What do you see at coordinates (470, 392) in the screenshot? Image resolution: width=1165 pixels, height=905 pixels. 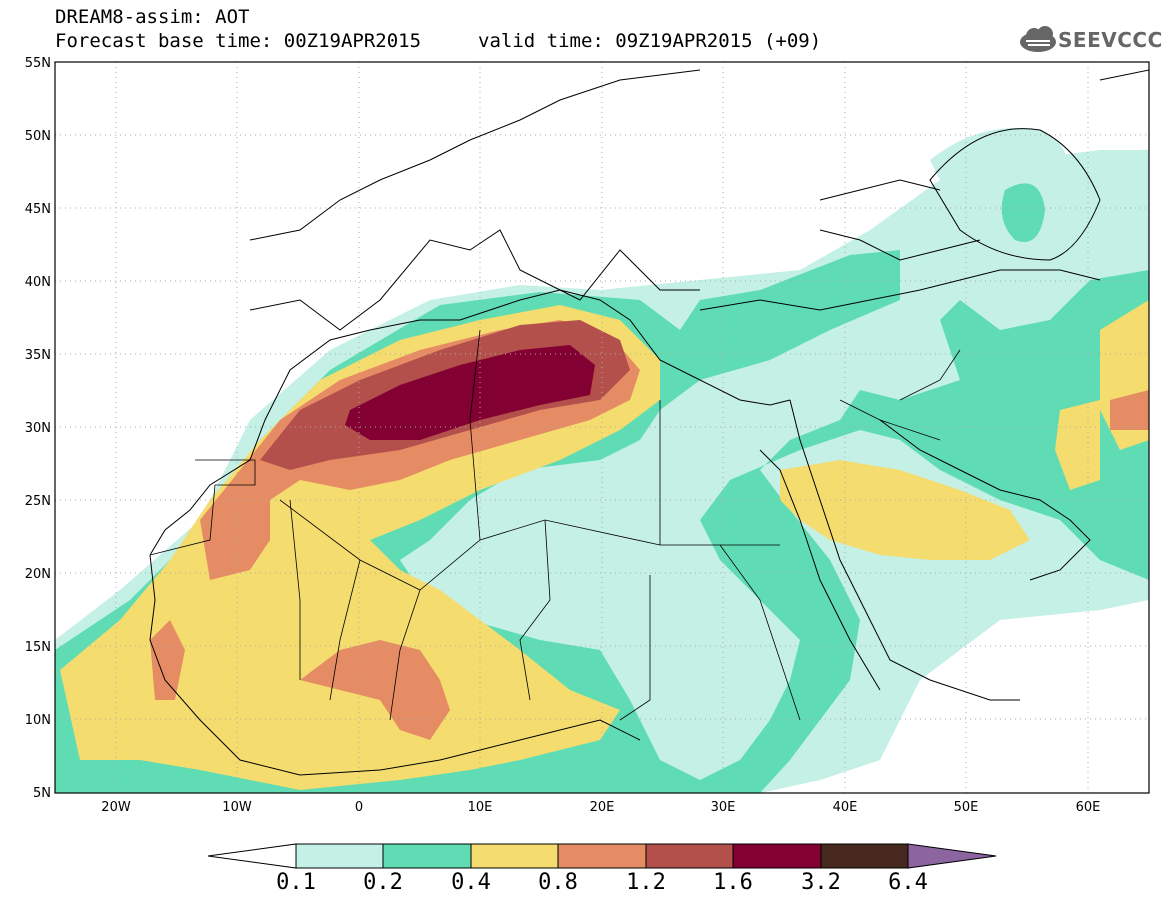 I see `aot-band-1.6` at bounding box center [470, 392].